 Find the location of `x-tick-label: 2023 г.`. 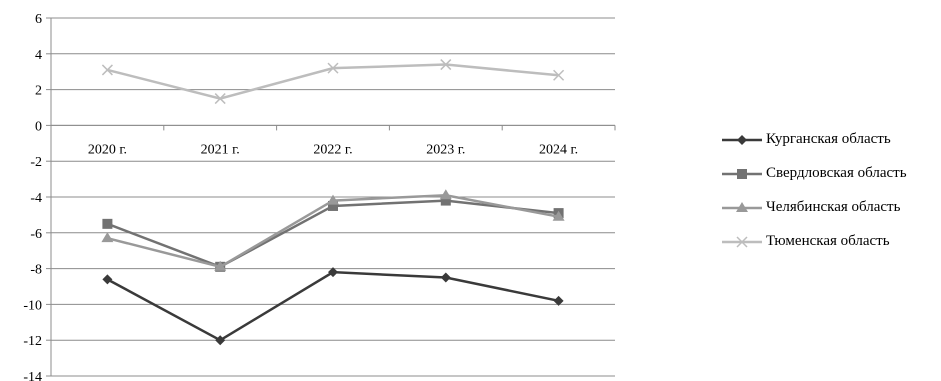

x-tick-label: 2023 г. is located at coordinates (445, 149).